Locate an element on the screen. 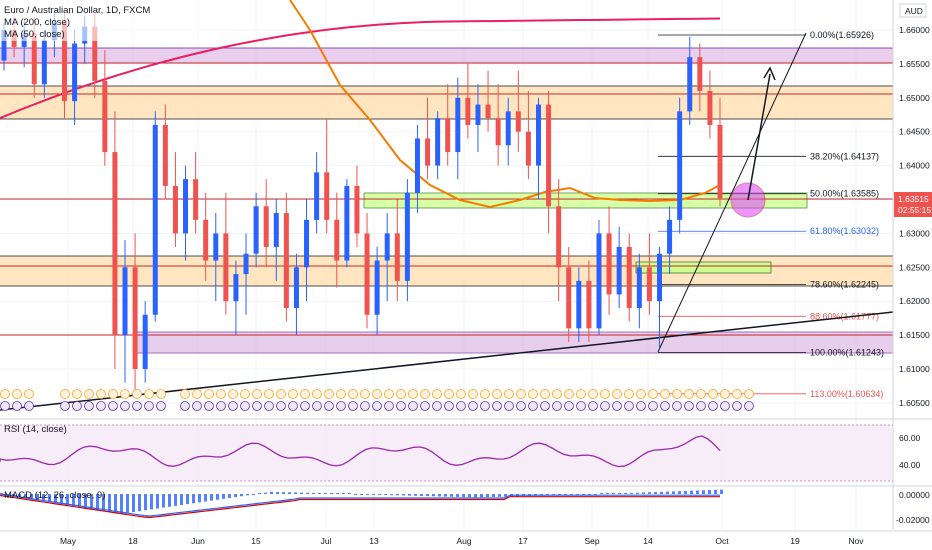 The image size is (932, 550). fib-diagonal-line is located at coordinates (732, 192).